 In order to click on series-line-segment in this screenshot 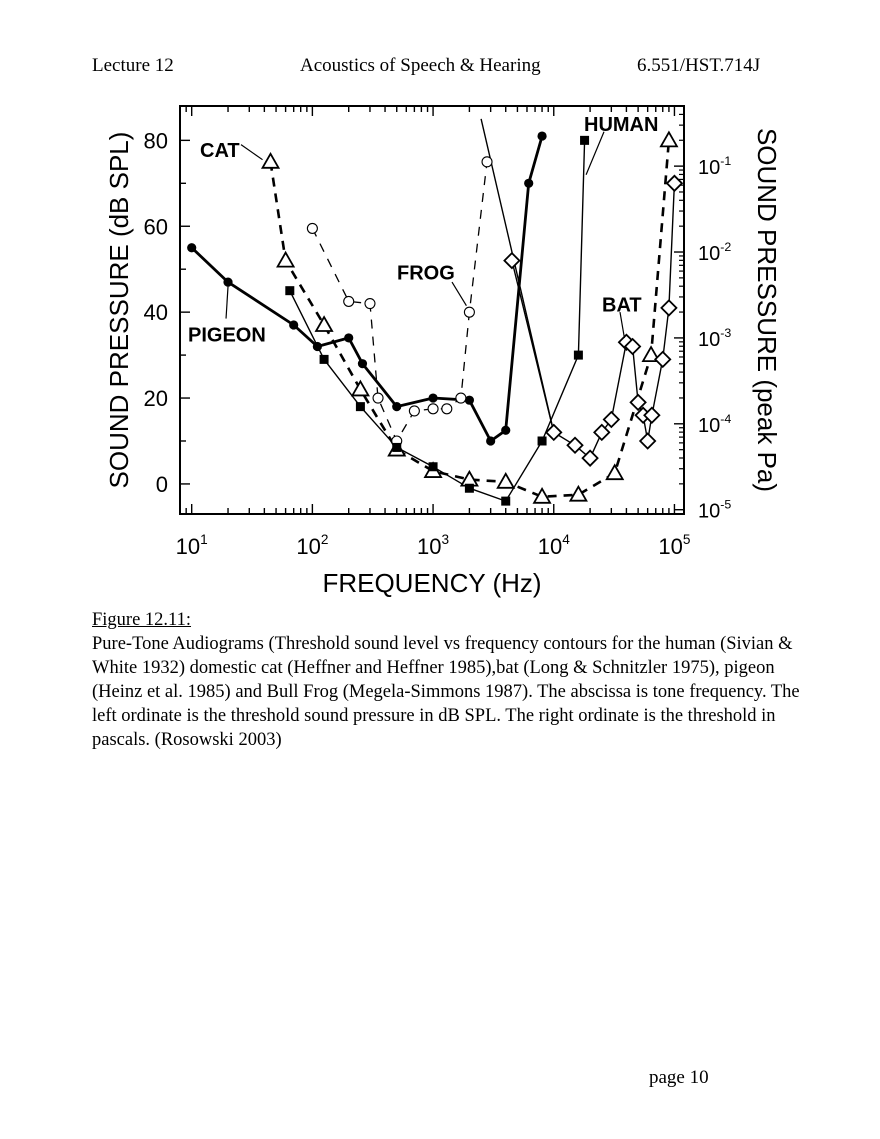, I will do `click(517, 275)`.